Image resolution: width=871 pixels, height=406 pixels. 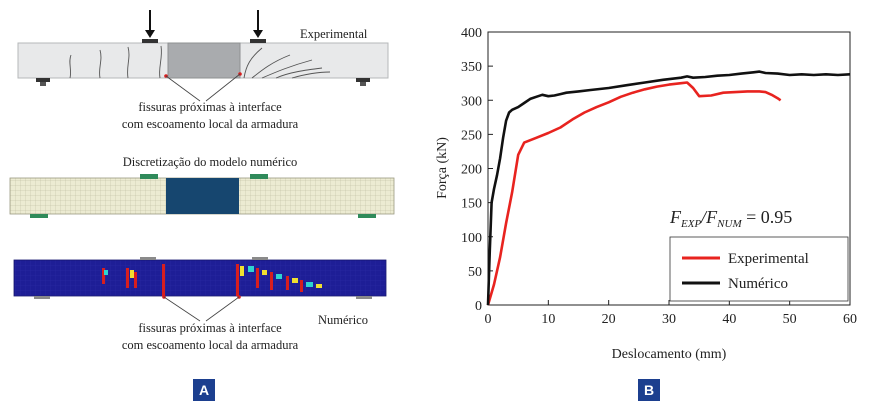 What do you see at coordinates (258, 34) in the screenshot?
I see `load-arrow-right-head` at bounding box center [258, 34].